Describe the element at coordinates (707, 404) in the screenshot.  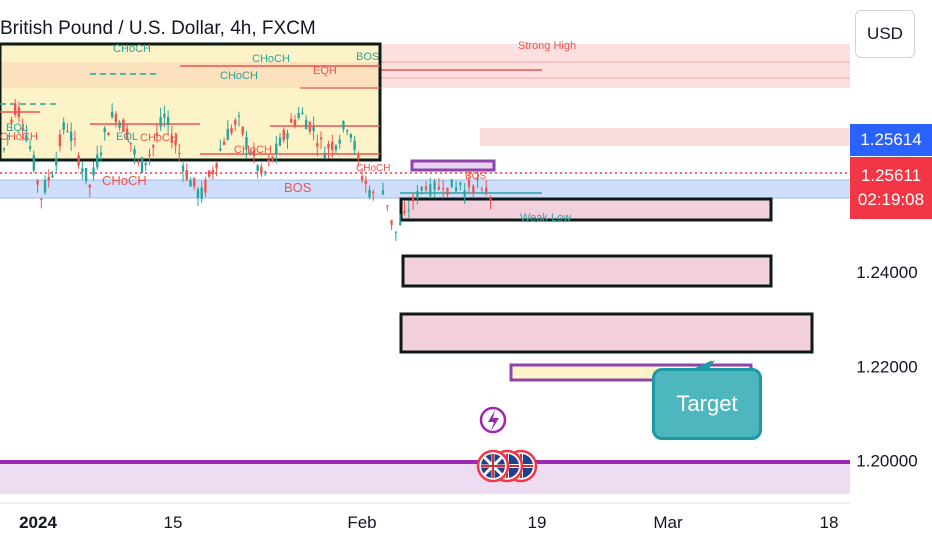
I see `target-callout: Target` at that location.